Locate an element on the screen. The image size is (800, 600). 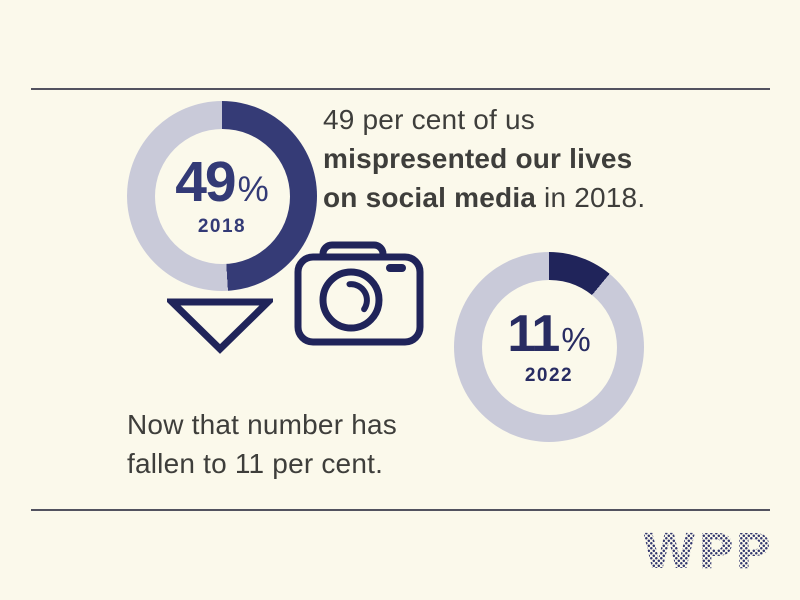
donut-year-2018: 2018 is located at coordinates (222, 226).